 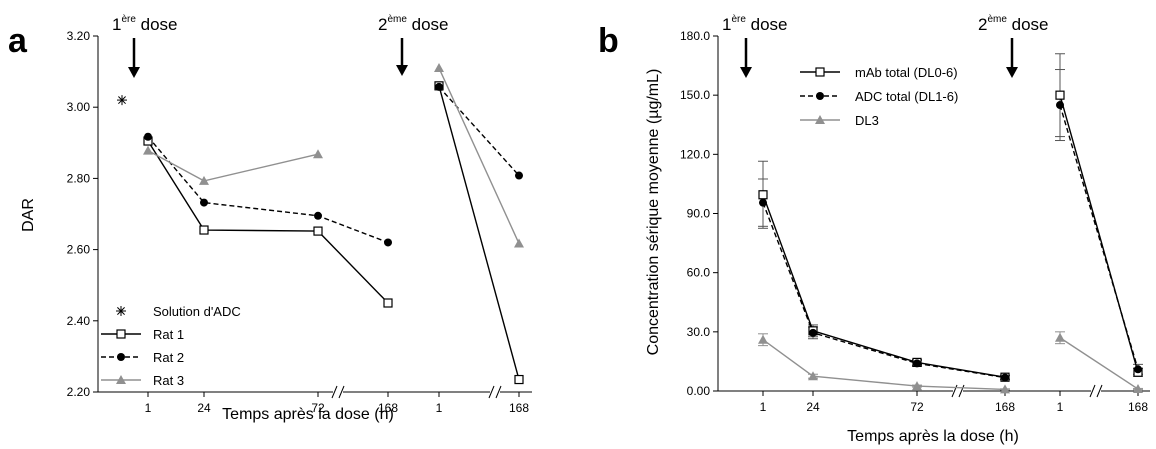 What do you see at coordinates (204, 408) in the screenshot?
I see `x-tick-label: 24` at bounding box center [204, 408].